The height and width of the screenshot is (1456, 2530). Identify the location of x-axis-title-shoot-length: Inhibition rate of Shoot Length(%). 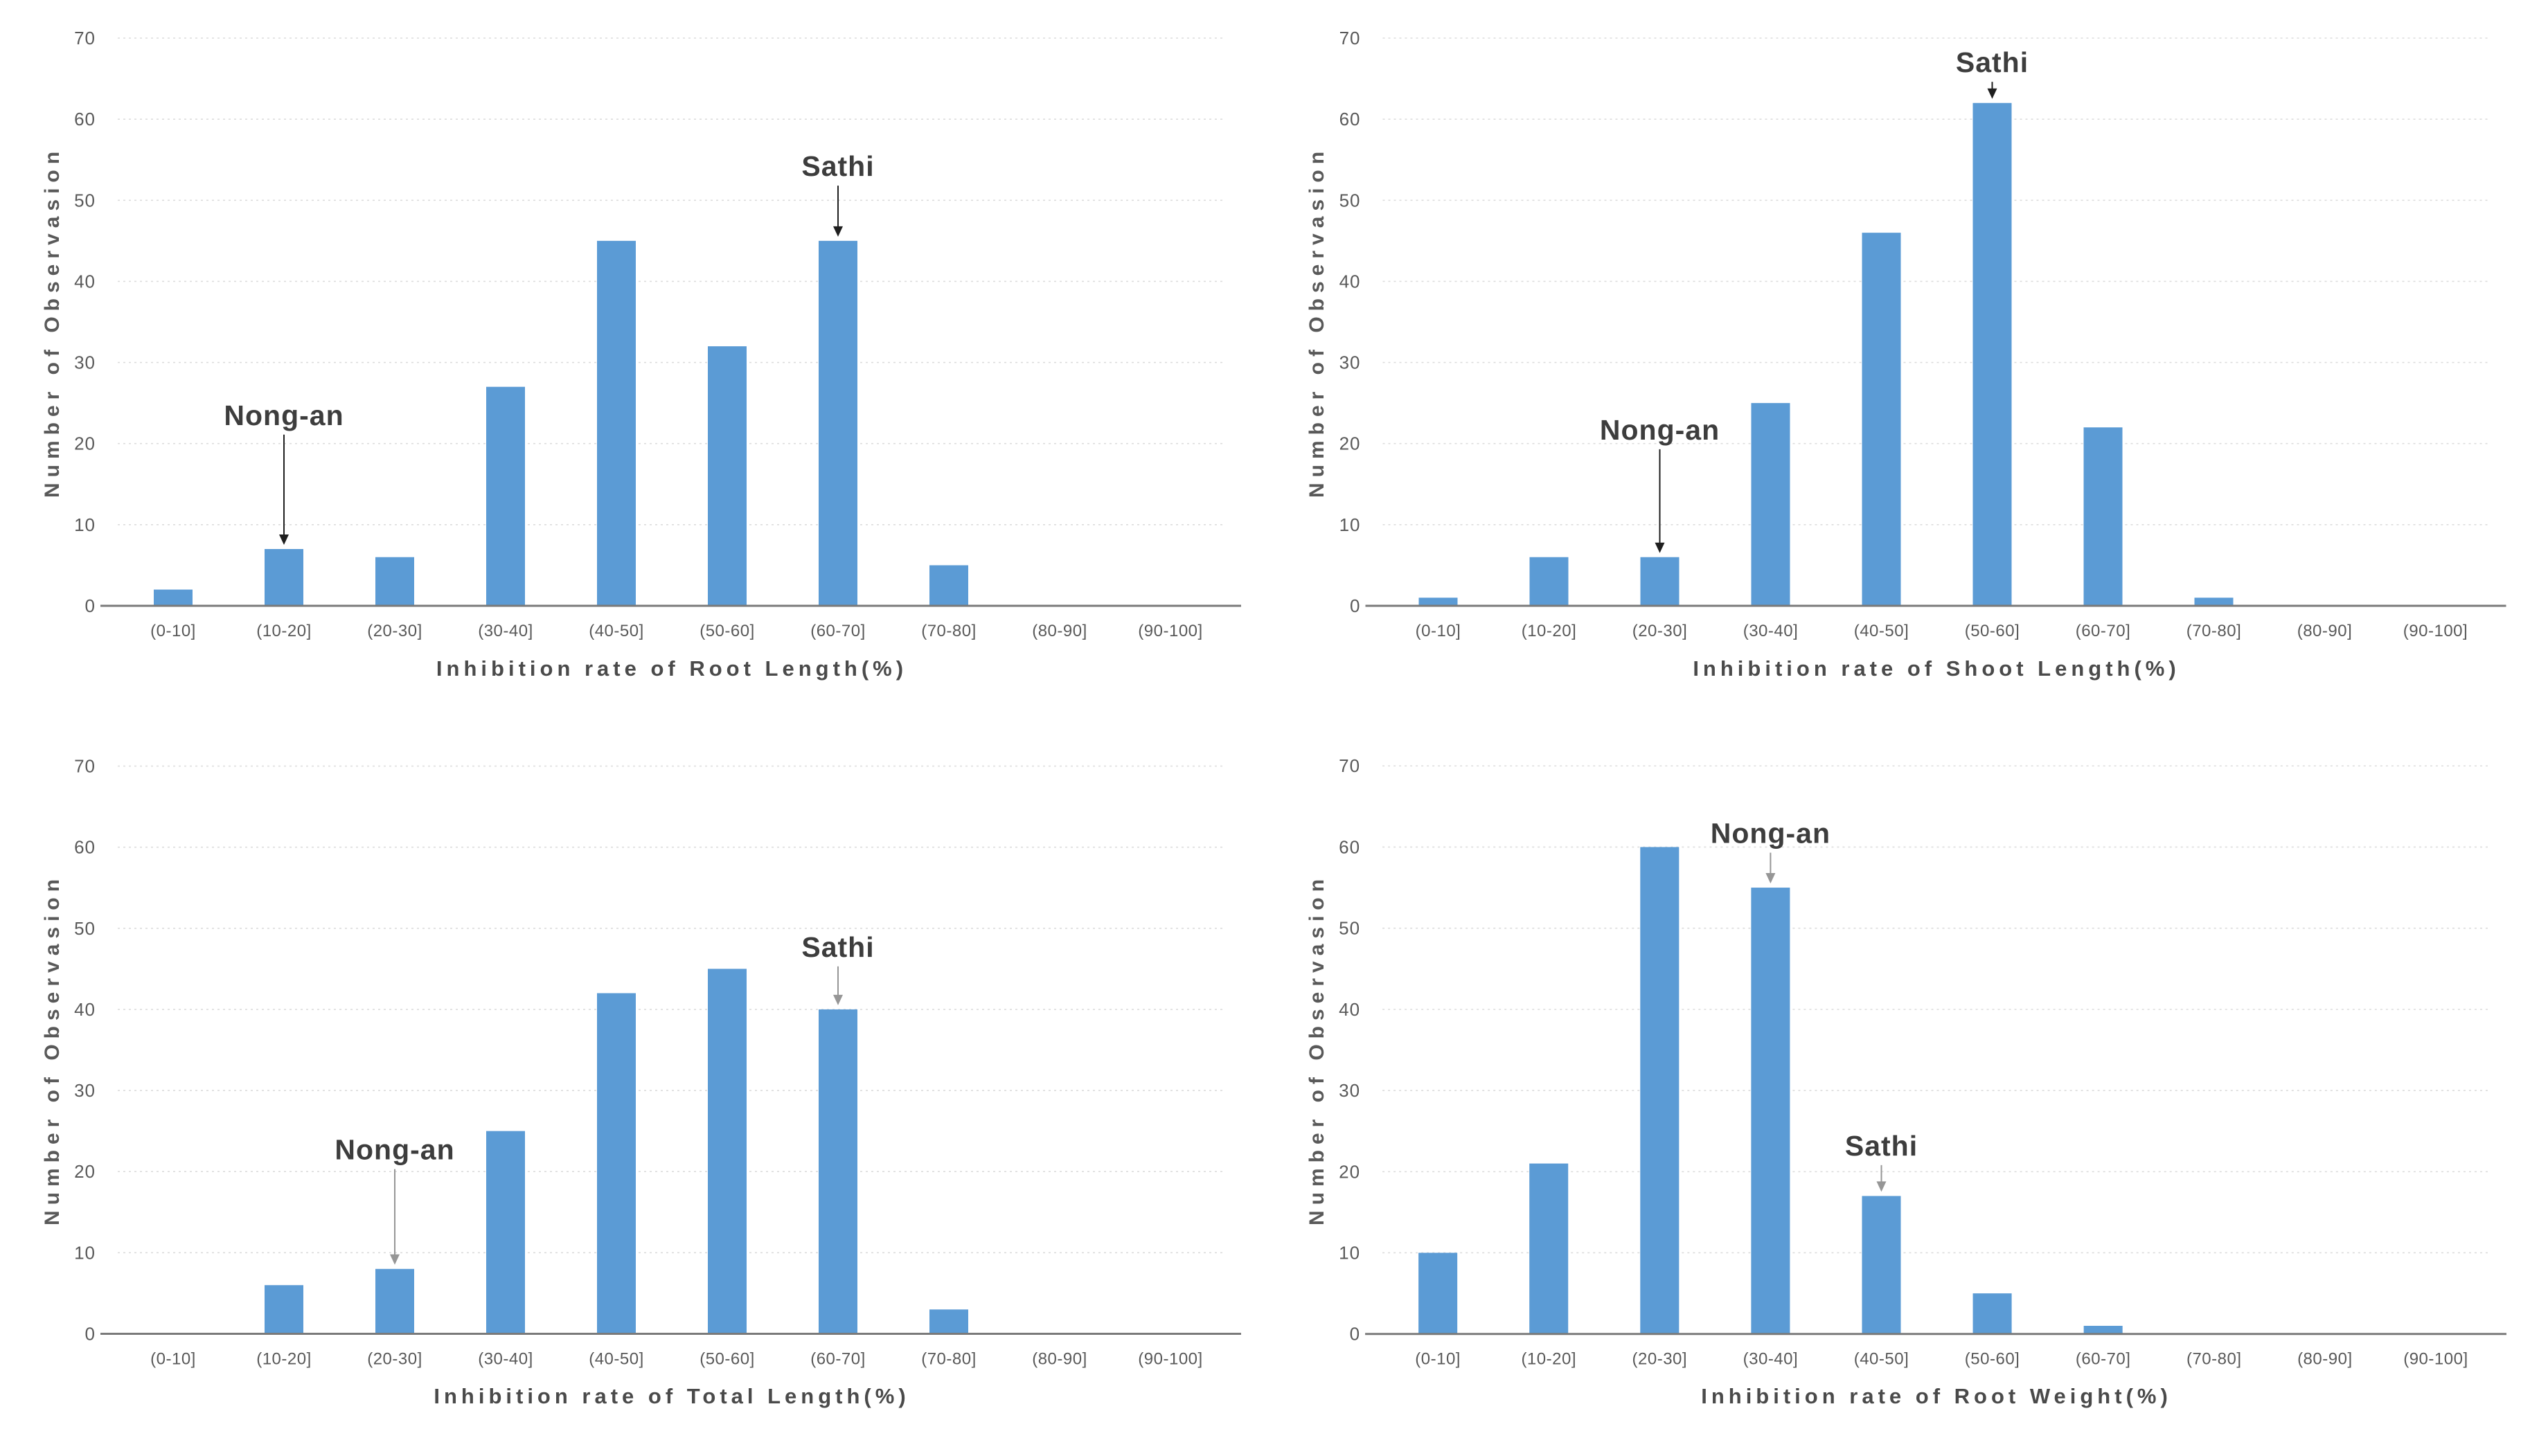
(1936, 669).